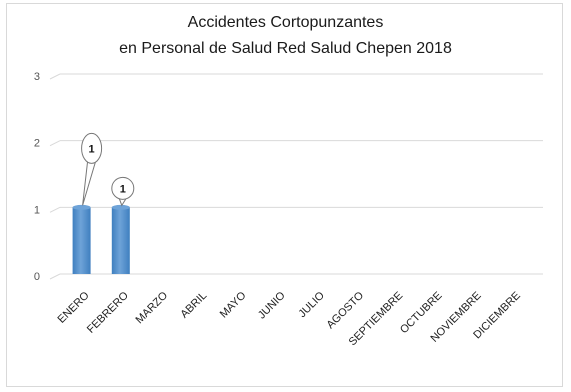 The width and height of the screenshot is (571, 392). What do you see at coordinates (37, 210) in the screenshot?
I see `y-tick-label: 1` at bounding box center [37, 210].